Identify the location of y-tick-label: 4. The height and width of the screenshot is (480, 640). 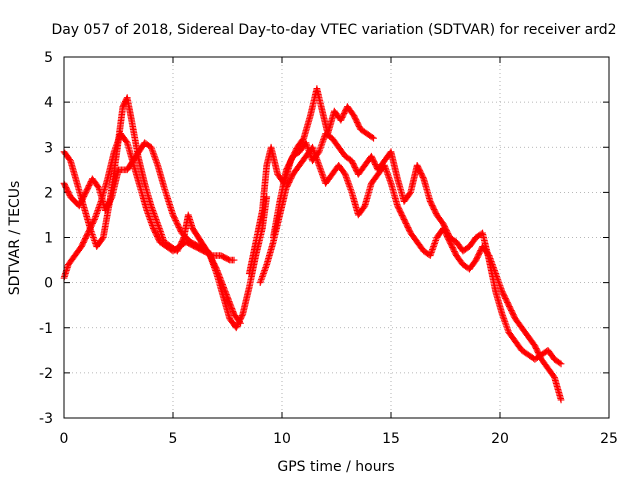
(48, 103).